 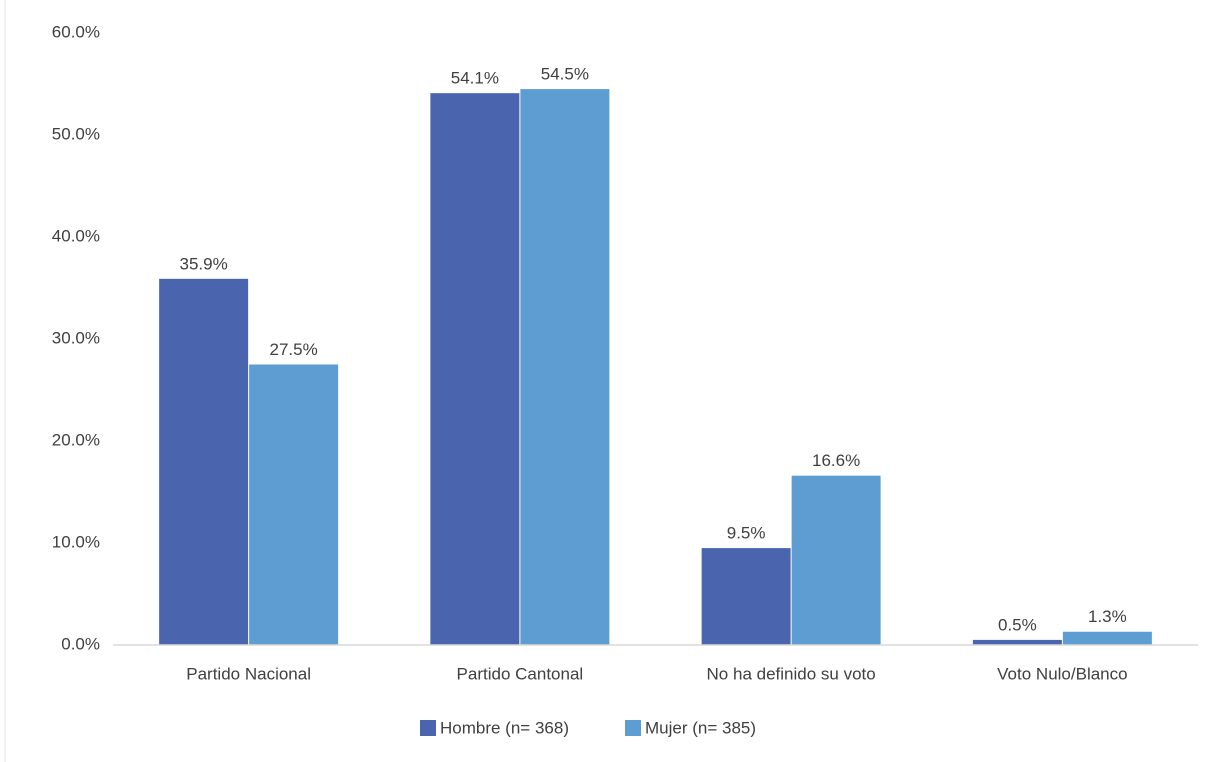 I want to click on x-tick-label: Partido Nacional, so click(x=248, y=673).